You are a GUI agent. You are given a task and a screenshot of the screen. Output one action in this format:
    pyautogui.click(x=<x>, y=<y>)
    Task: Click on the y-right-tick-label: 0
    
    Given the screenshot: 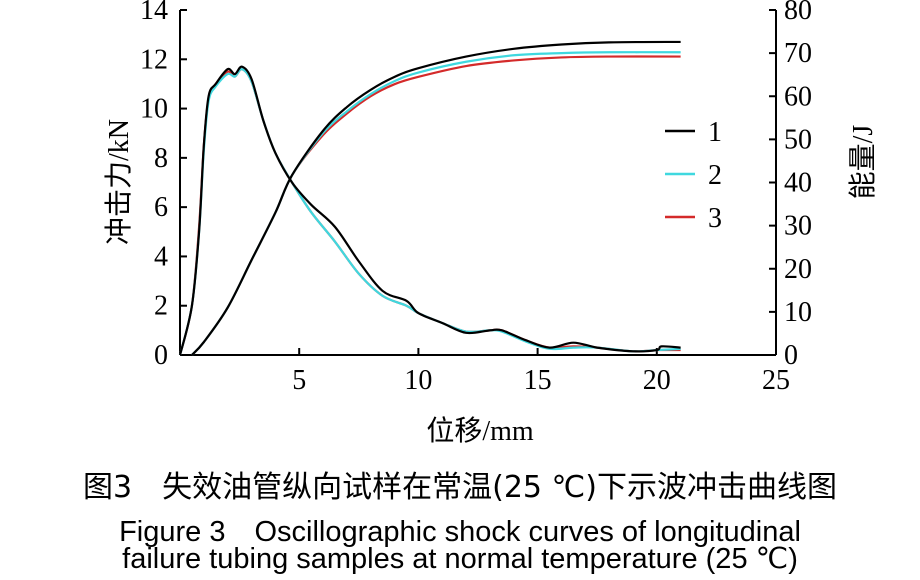 What is the action you would take?
    pyautogui.click(x=791, y=355)
    